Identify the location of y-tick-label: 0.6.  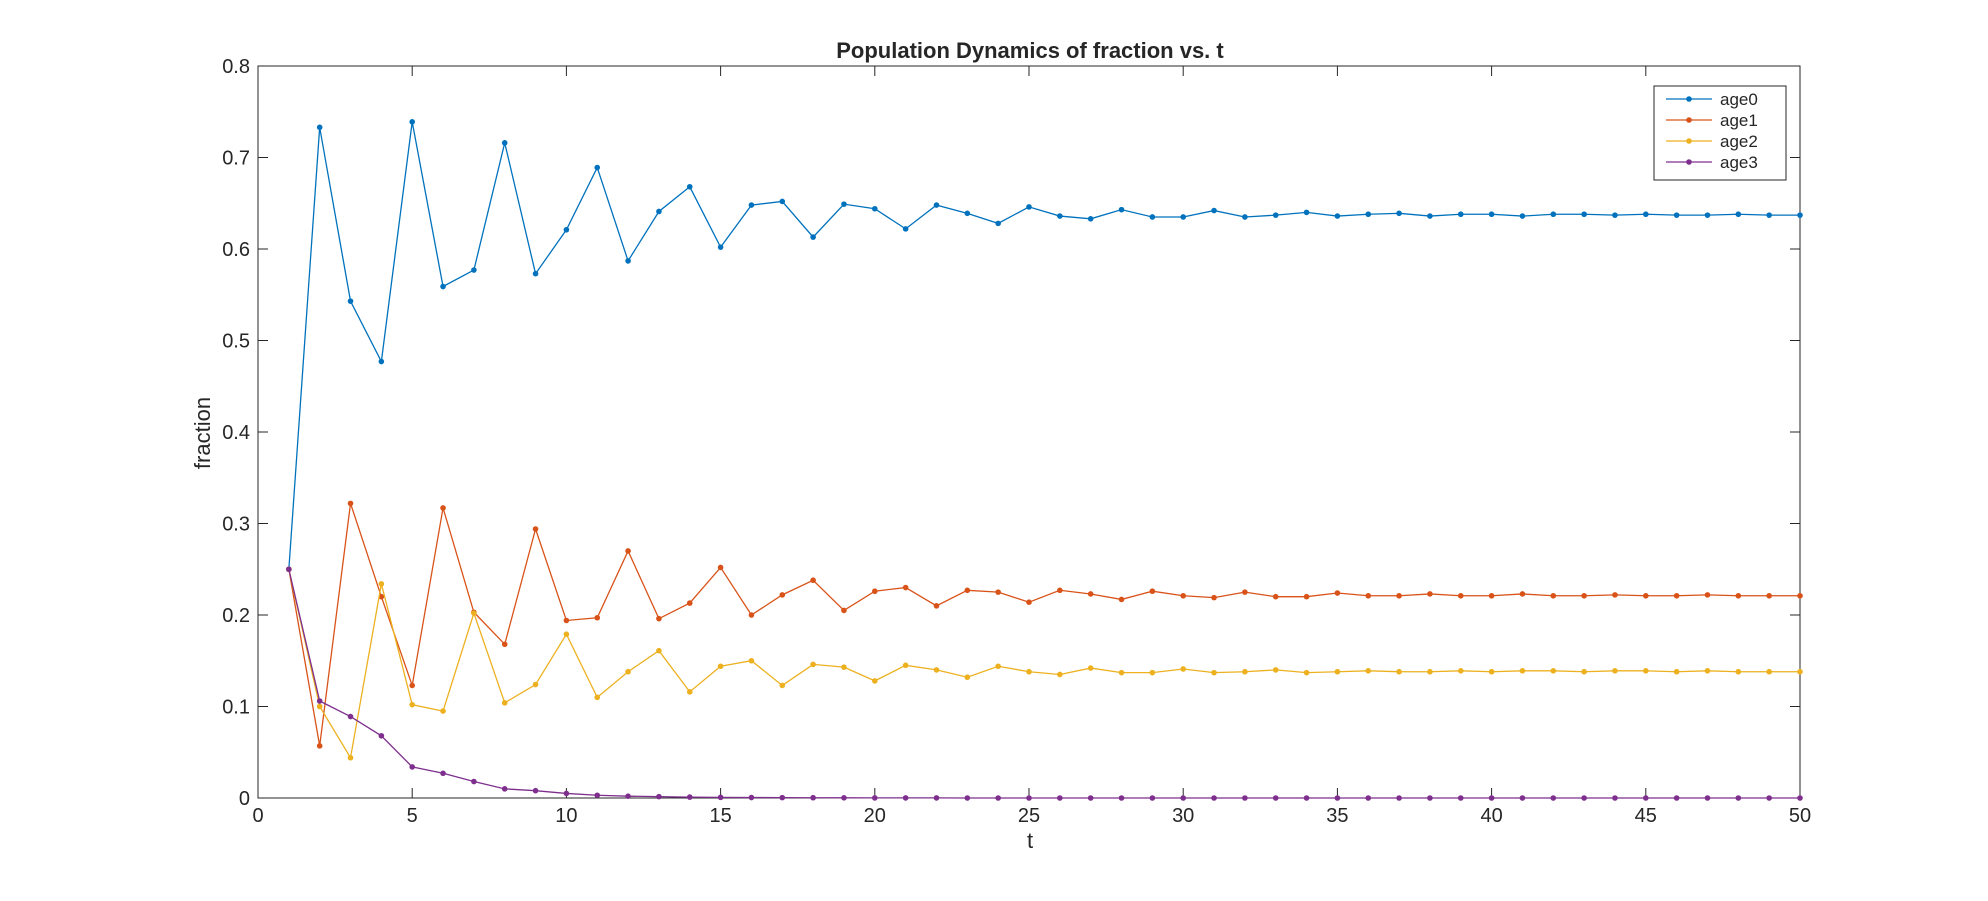
(236, 250).